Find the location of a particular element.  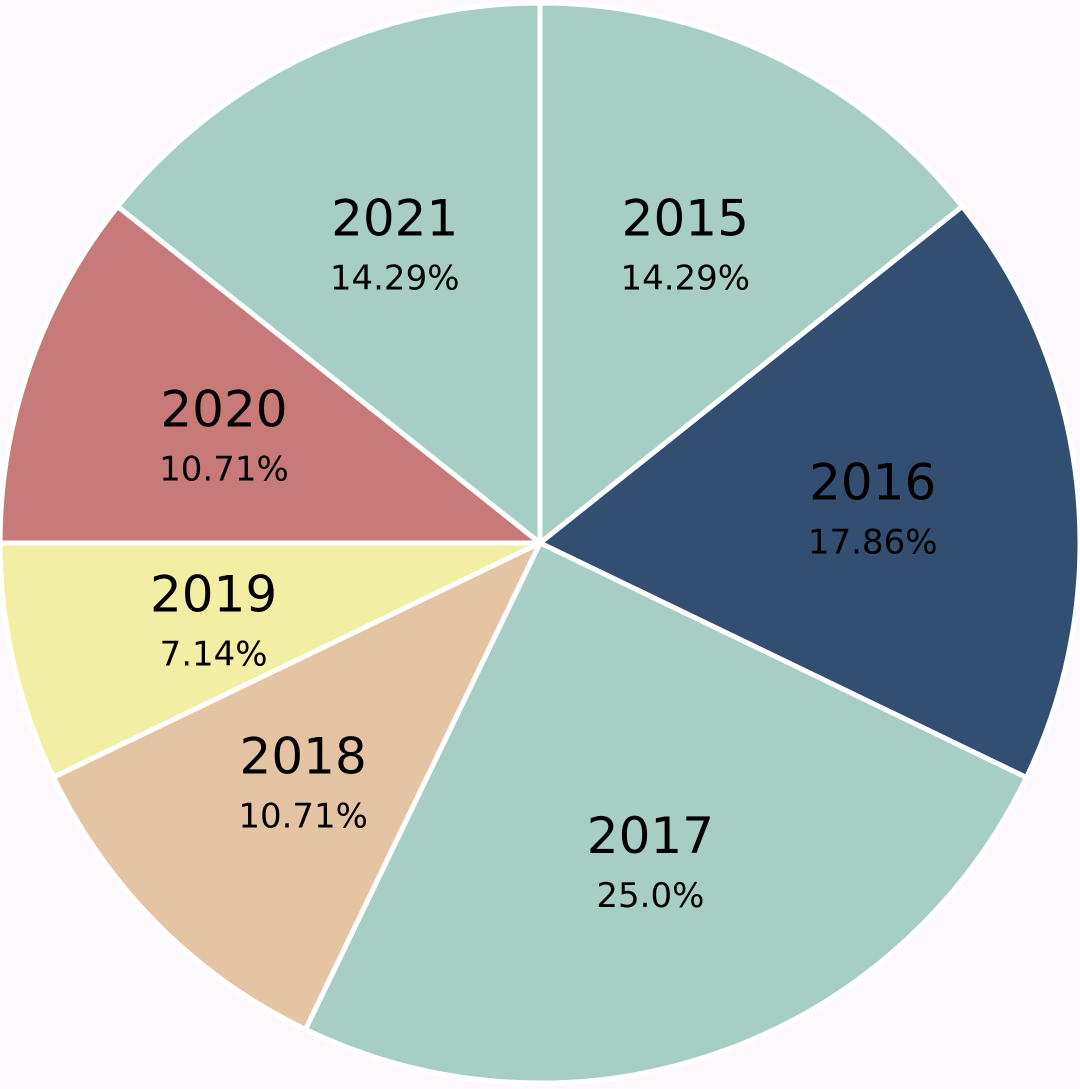

slice-label-2016: 2016 is located at coordinates (872, 483).